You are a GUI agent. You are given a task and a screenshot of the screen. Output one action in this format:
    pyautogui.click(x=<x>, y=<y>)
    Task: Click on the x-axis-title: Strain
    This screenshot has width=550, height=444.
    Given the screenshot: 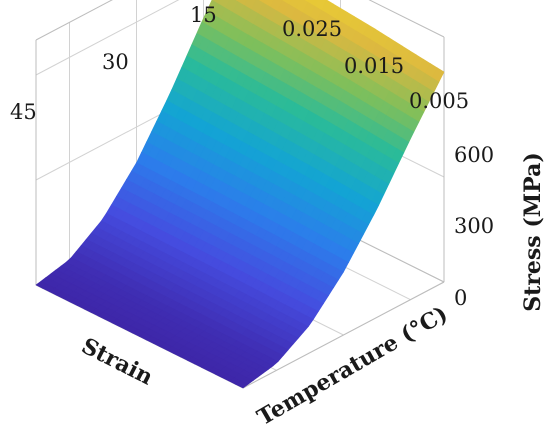 What is the action you would take?
    pyautogui.click(x=117, y=362)
    